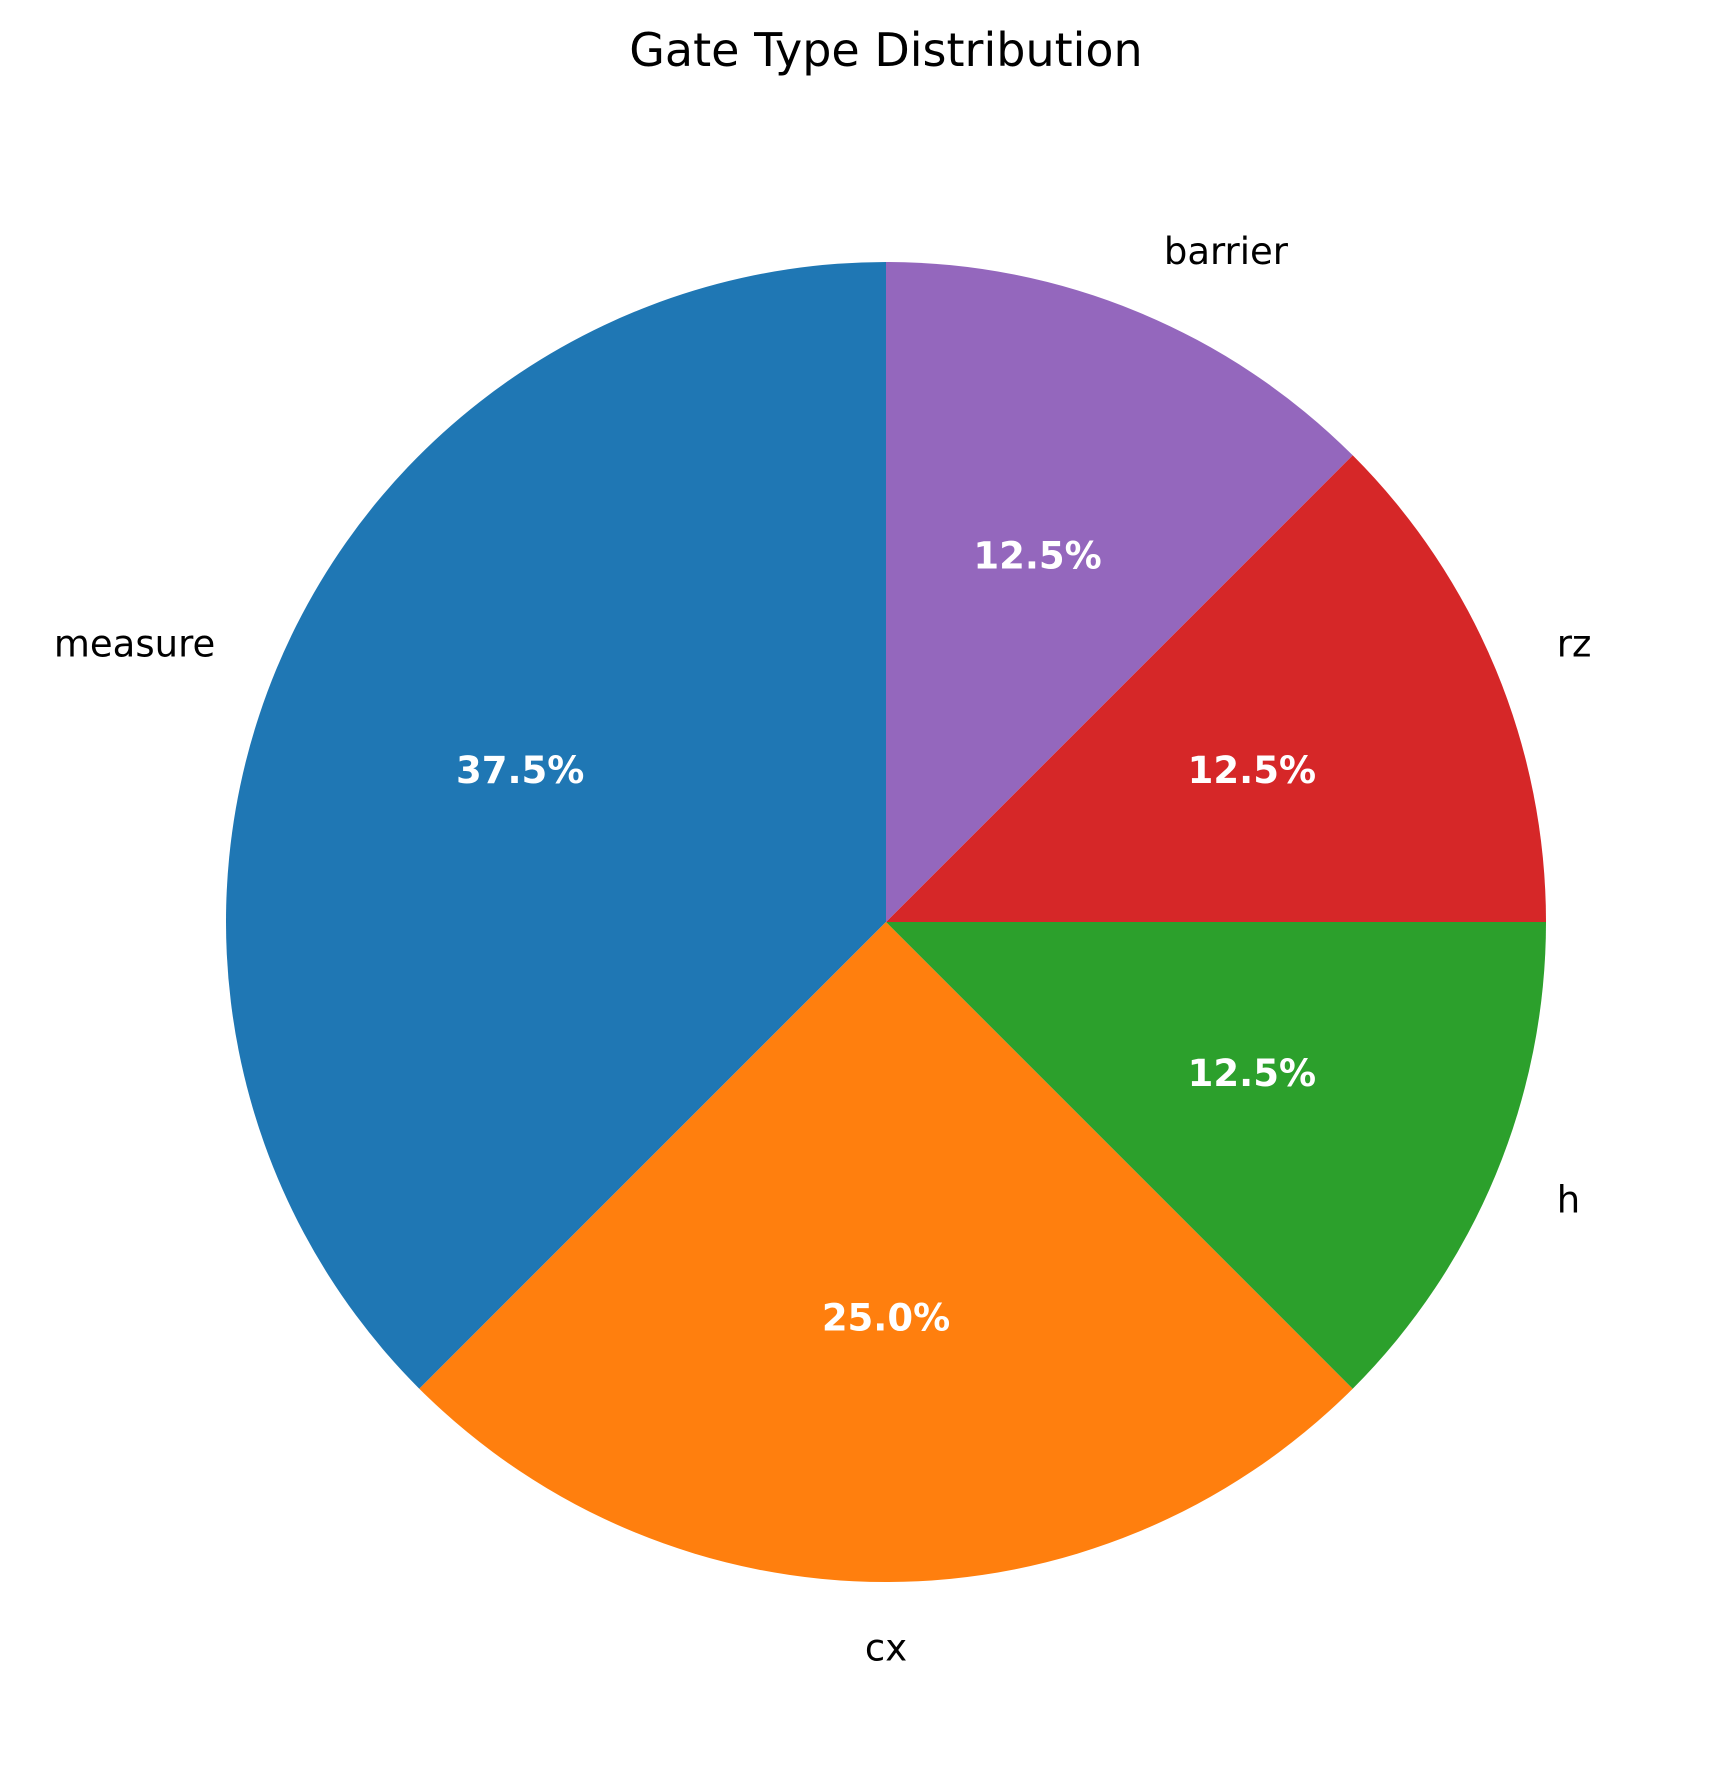 This screenshot has height=1769, width=1733. What do you see at coordinates (1119, 592) in the screenshot?
I see `pie-slice-barrier` at bounding box center [1119, 592].